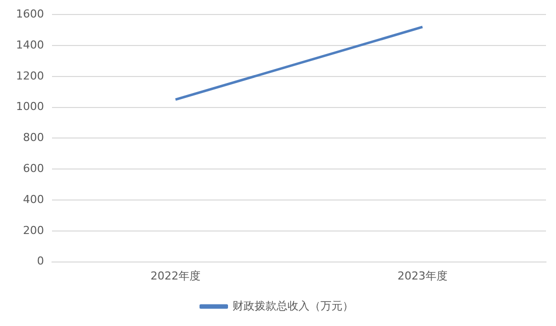 This screenshot has height=326, width=556. What do you see at coordinates (30, 107) in the screenshot?
I see `y-tick-label: 1000` at bounding box center [30, 107].